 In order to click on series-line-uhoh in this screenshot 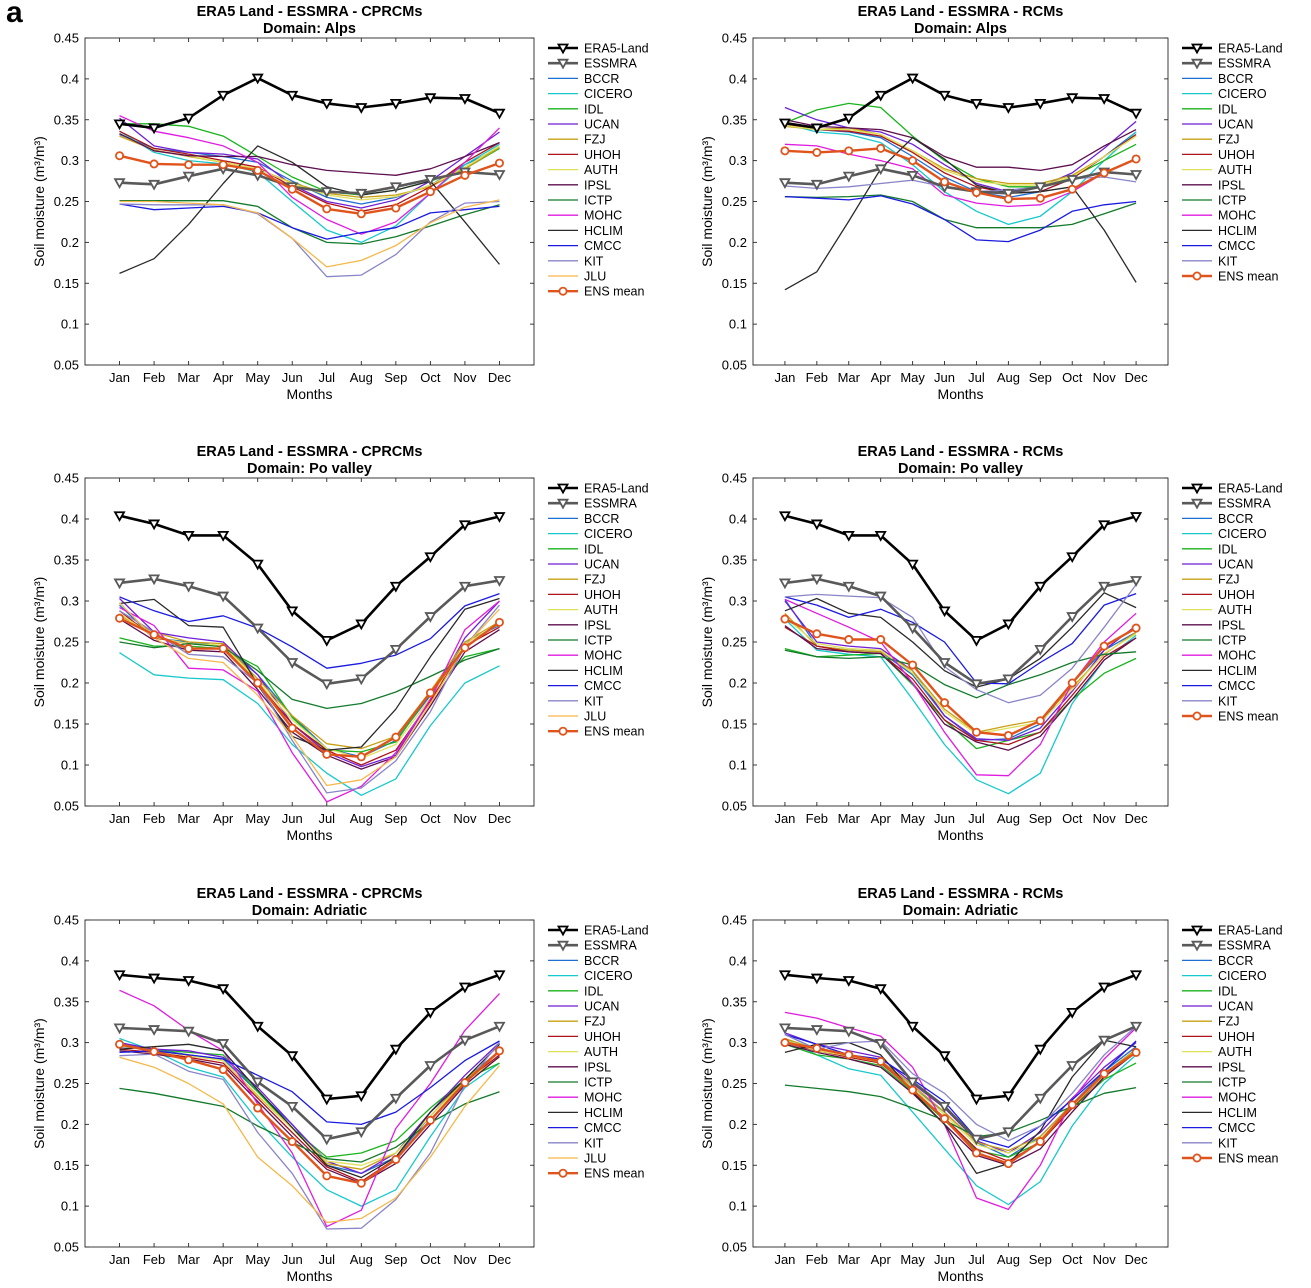, I will do `click(960, 158)`.